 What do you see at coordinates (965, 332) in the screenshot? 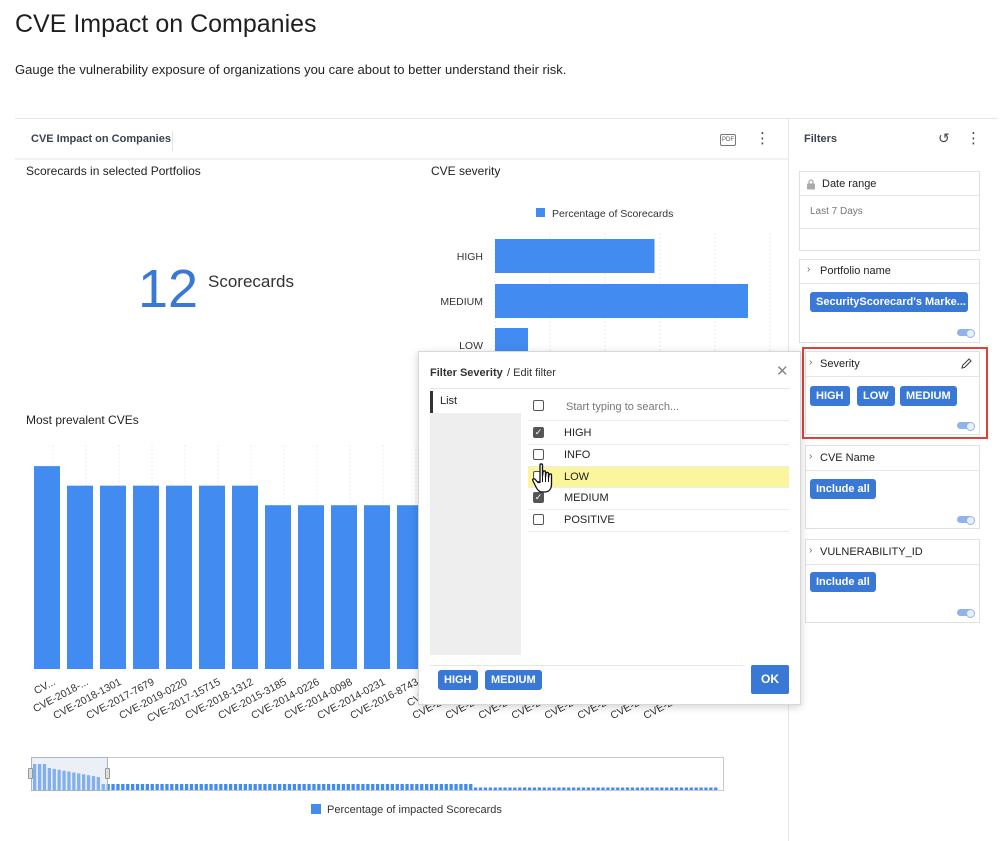
I see `portfolio-toggle` at bounding box center [965, 332].